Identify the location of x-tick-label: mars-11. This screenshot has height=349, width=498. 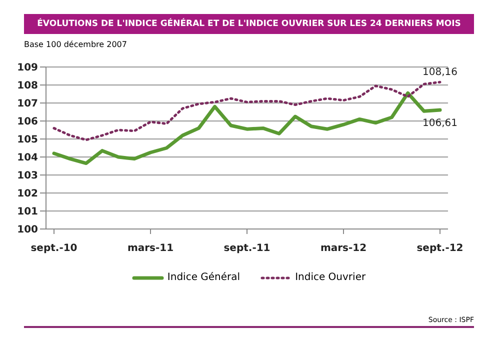
(150, 248).